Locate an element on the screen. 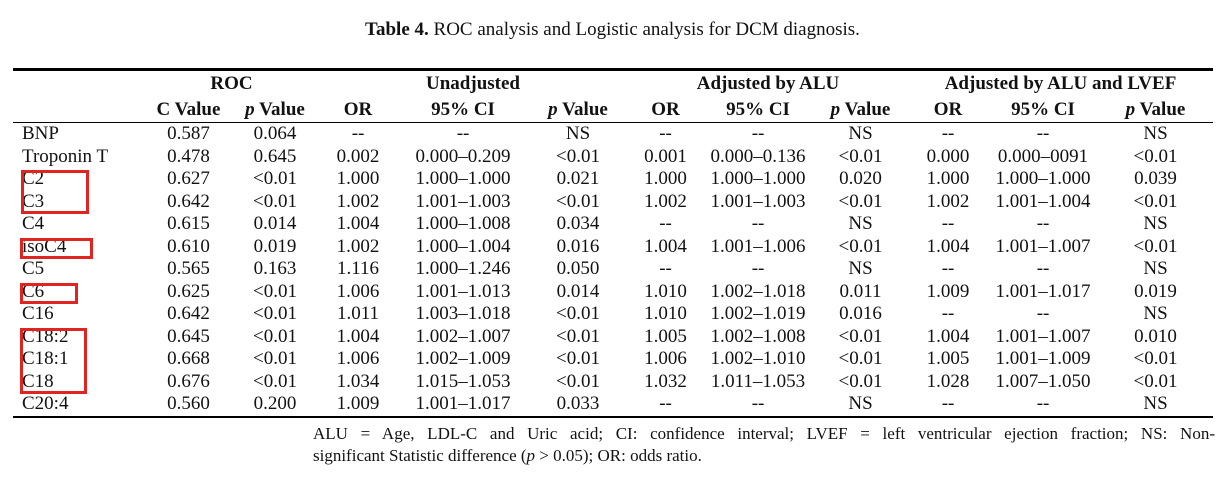  data-cell: 0.478 is located at coordinates (188, 156).